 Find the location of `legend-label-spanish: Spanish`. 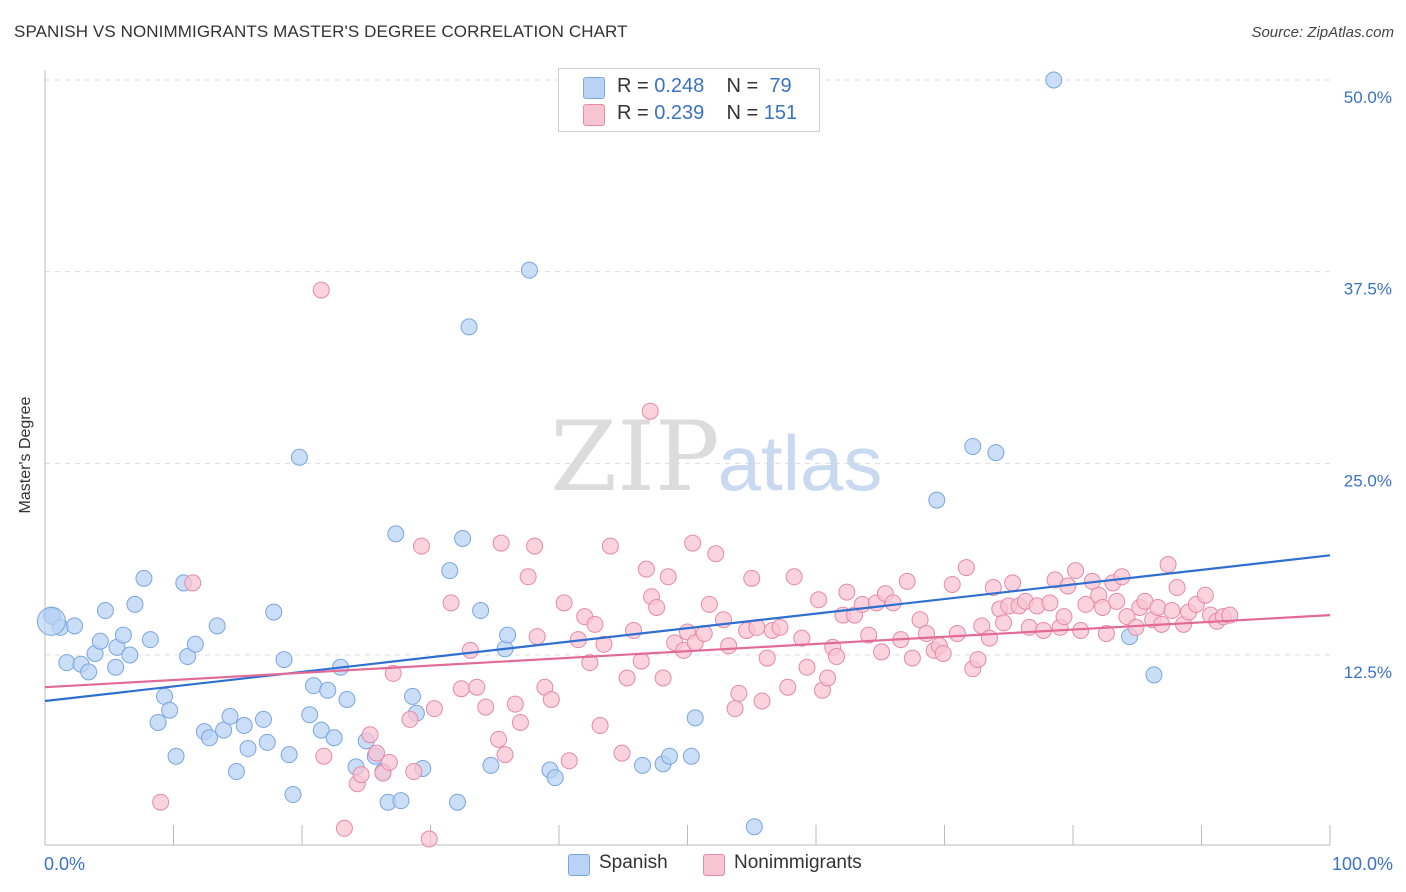

legend-label-spanish: Spanish is located at coordinates (633, 862).